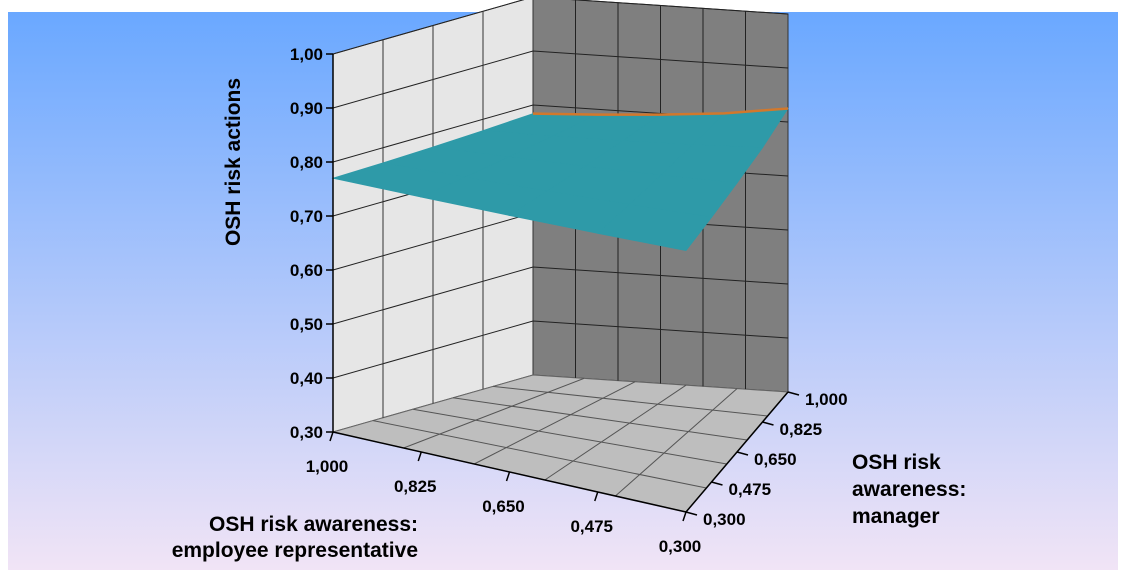 This screenshot has height=573, width=1126. Describe the element at coordinates (306, 324) in the screenshot. I see `z-tick-label: 0,50` at that location.